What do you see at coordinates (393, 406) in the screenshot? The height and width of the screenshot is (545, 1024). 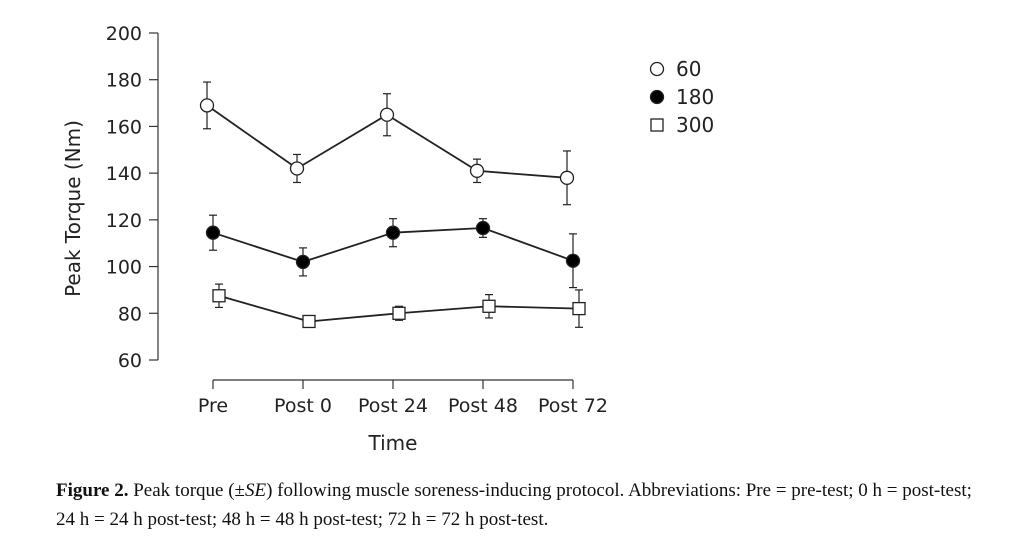 I see `x-tick-label: Post 24` at bounding box center [393, 406].